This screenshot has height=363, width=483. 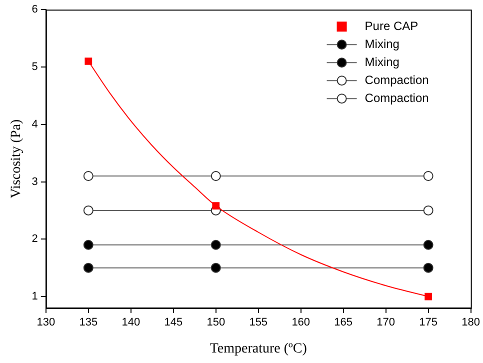 I want to click on x-axis-title: Temperature (ºC), so click(x=259, y=348).